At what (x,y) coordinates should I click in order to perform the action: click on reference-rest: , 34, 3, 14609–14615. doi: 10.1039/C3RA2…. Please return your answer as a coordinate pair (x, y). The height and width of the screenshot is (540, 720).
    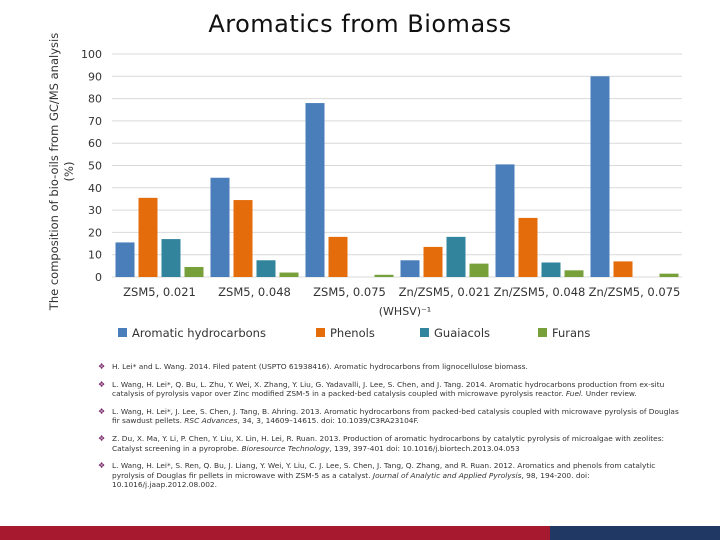
    Looking at the image, I should click on (328, 421).